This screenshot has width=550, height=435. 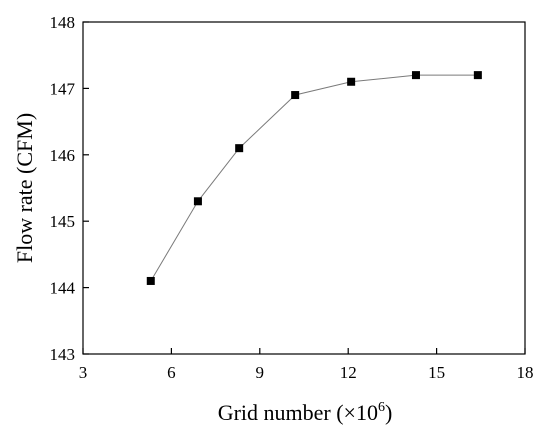 What do you see at coordinates (63, 155) in the screenshot?
I see `y-tick-label: 146` at bounding box center [63, 155].